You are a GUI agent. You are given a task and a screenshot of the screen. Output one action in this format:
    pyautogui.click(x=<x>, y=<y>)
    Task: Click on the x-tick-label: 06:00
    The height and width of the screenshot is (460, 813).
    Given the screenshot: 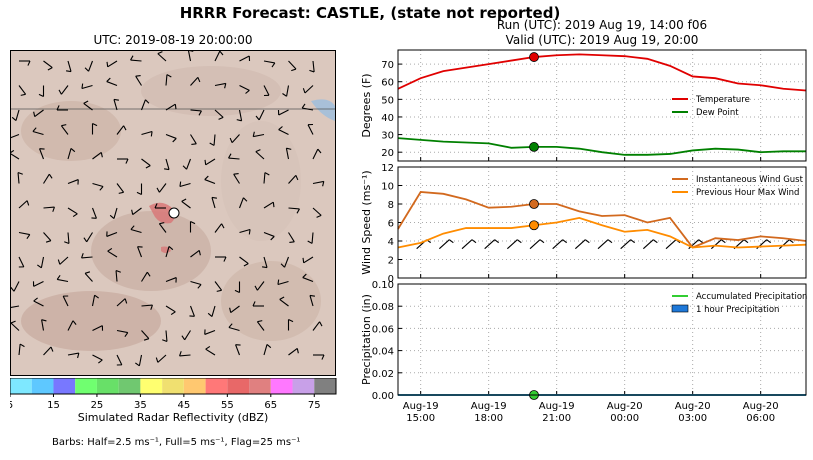 What is the action you would take?
    pyautogui.click(x=760, y=418)
    